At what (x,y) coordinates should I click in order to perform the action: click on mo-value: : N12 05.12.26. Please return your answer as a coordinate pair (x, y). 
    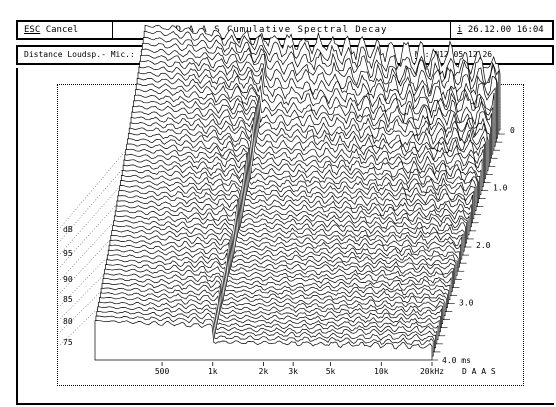
    Looking at the image, I should click on (458, 54).